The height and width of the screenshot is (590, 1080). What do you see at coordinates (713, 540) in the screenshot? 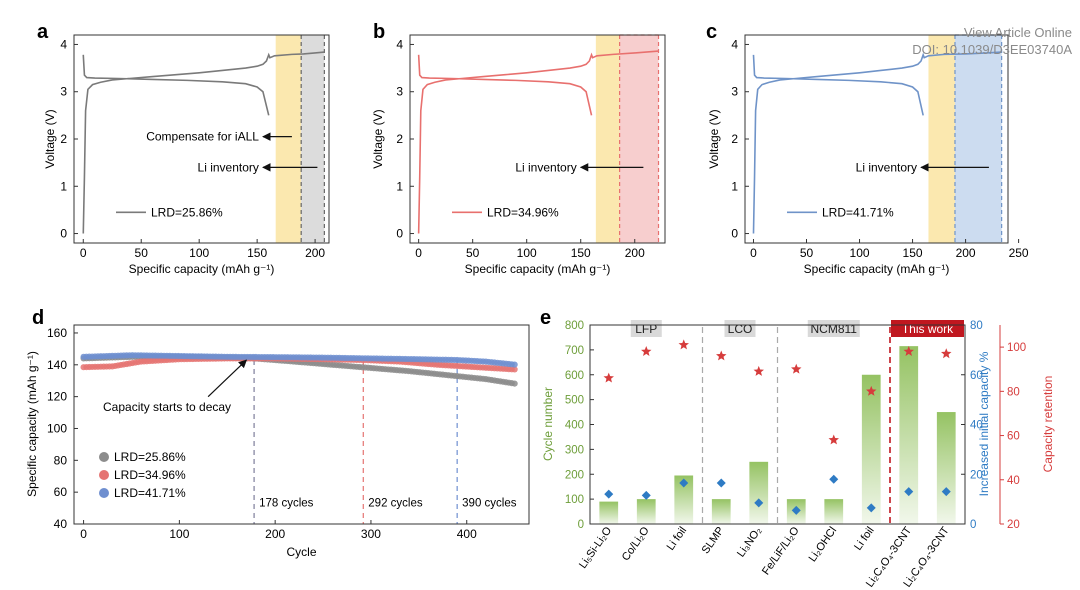
I see `category-label: SLMP` at bounding box center [713, 540].